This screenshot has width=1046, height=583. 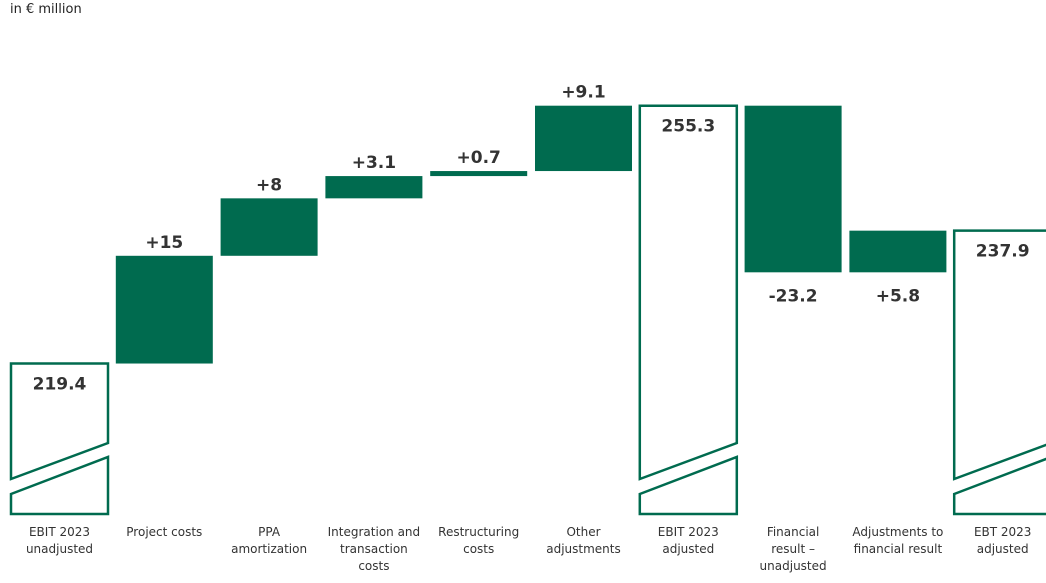 I want to click on total-value-label: 237.9, so click(x=1003, y=252).